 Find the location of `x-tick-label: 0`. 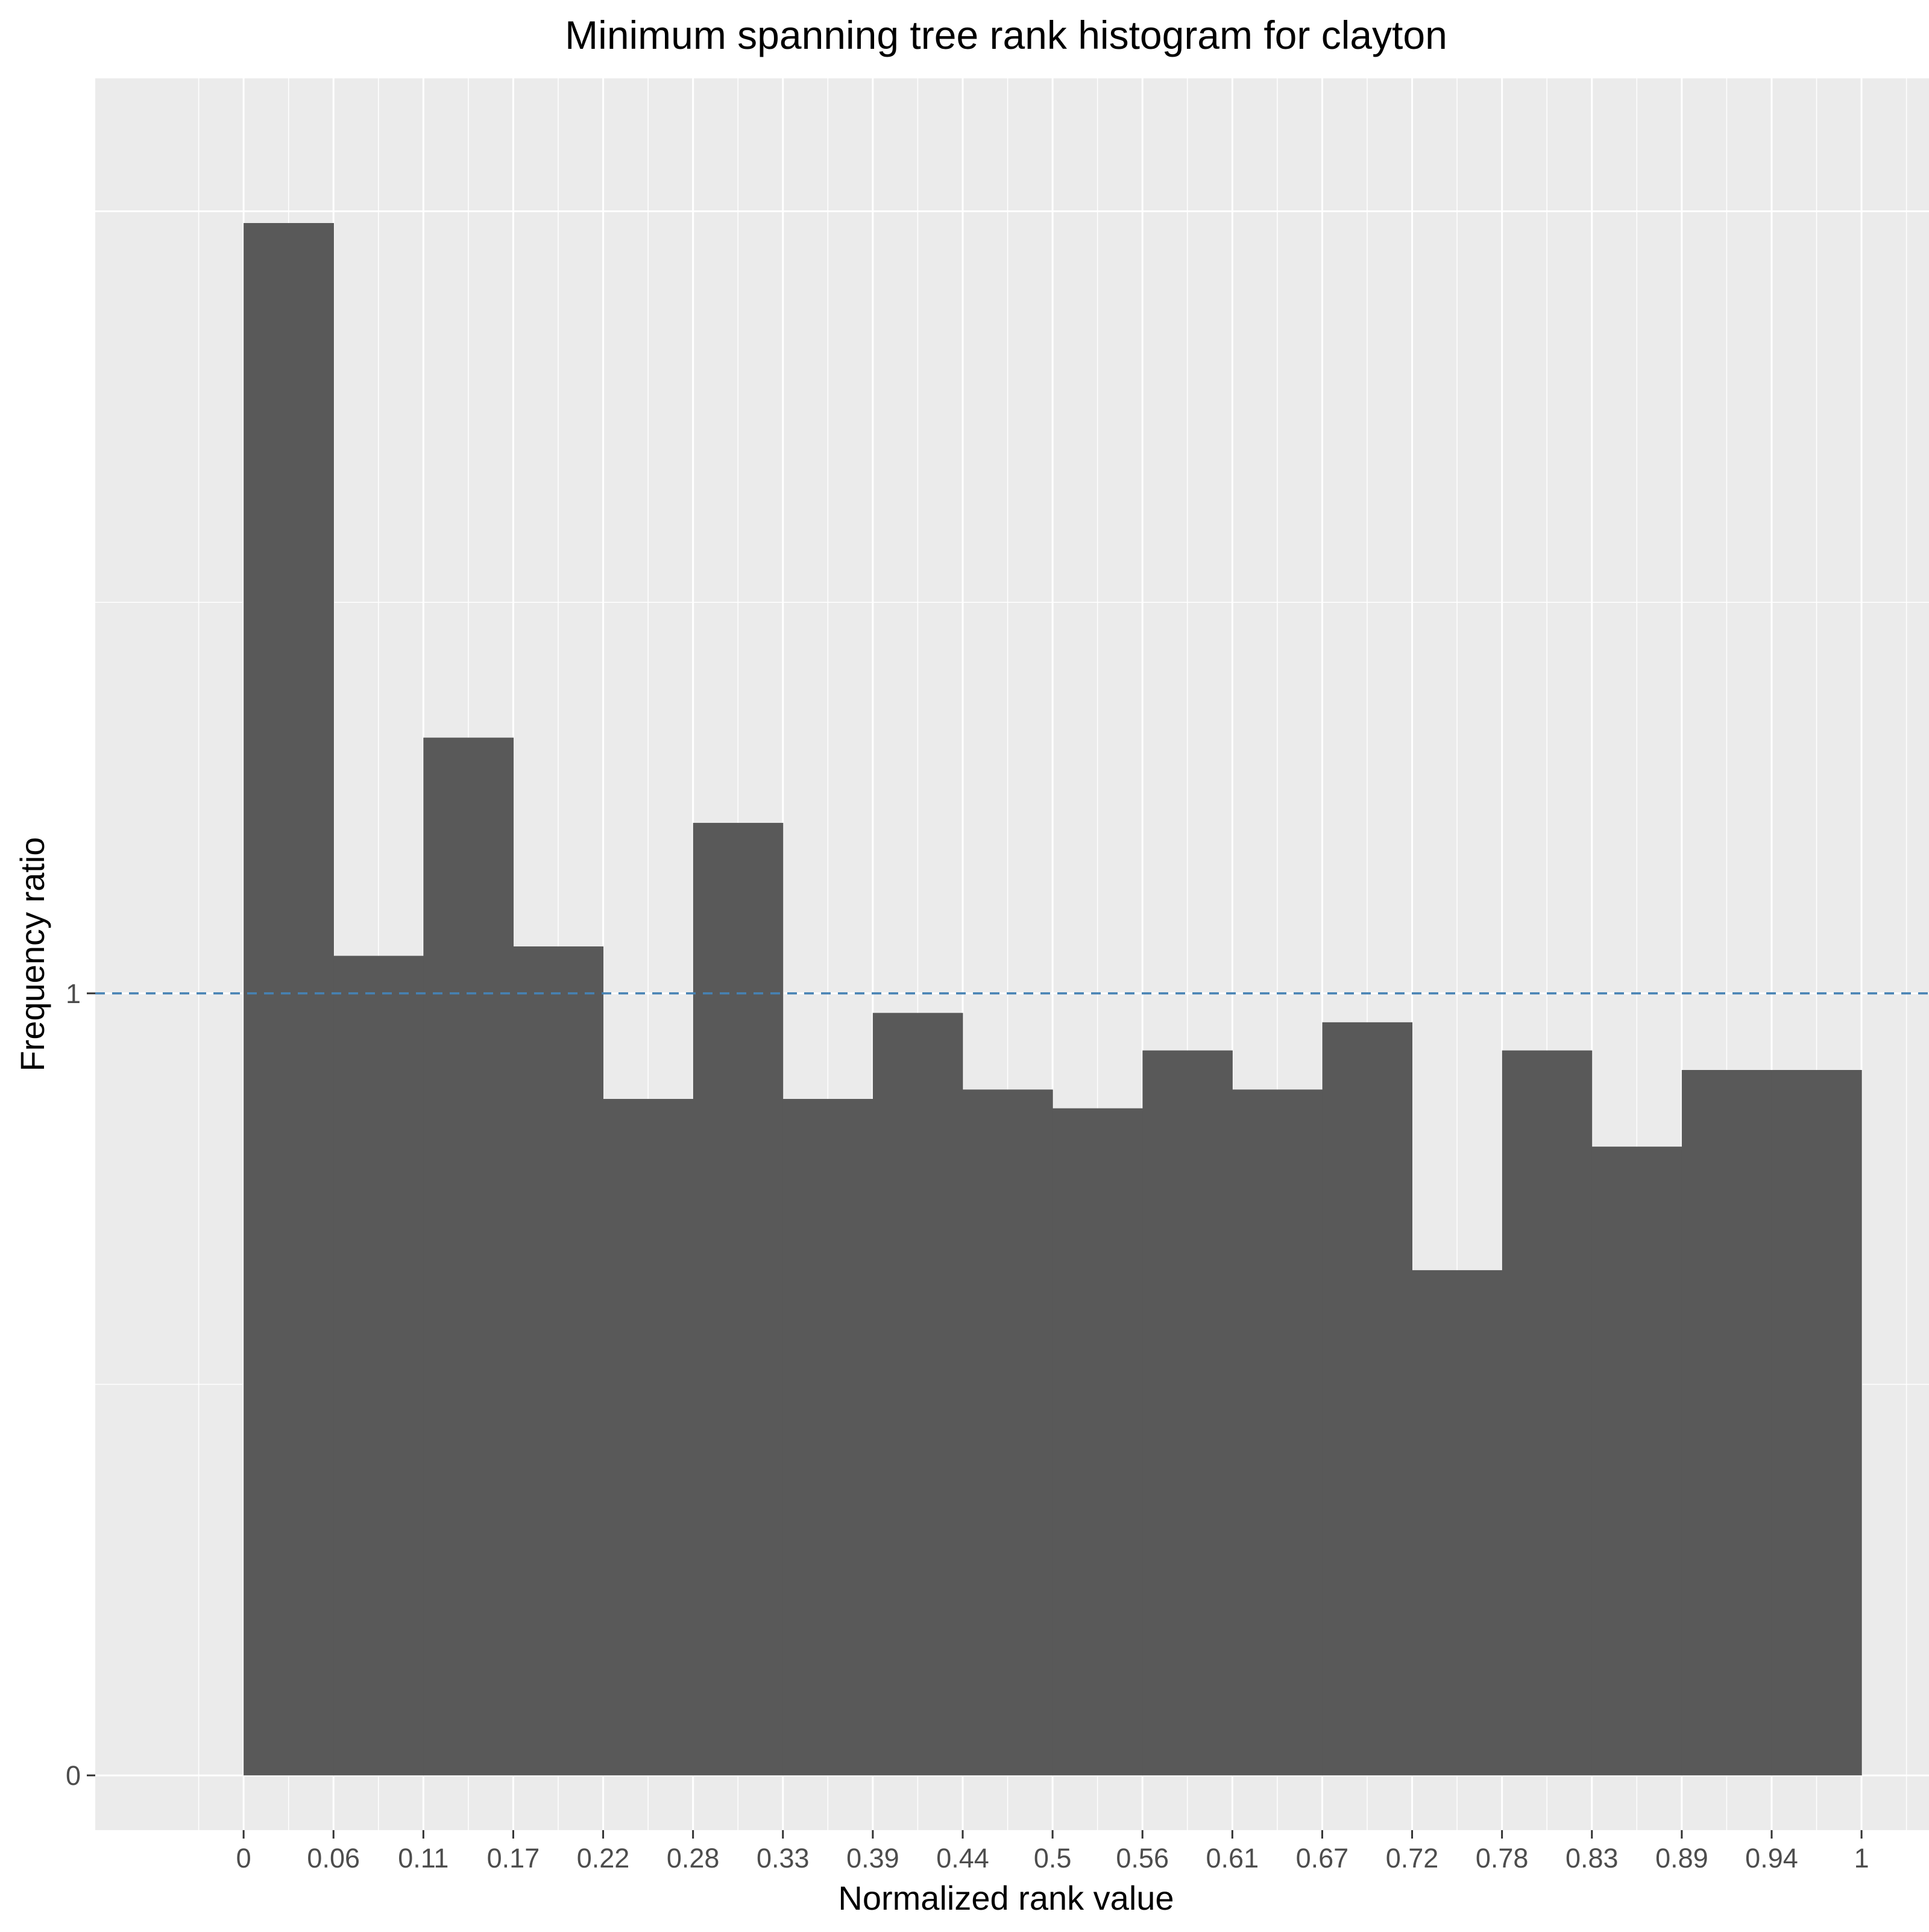

x-tick-label: 0 is located at coordinates (243, 1858).